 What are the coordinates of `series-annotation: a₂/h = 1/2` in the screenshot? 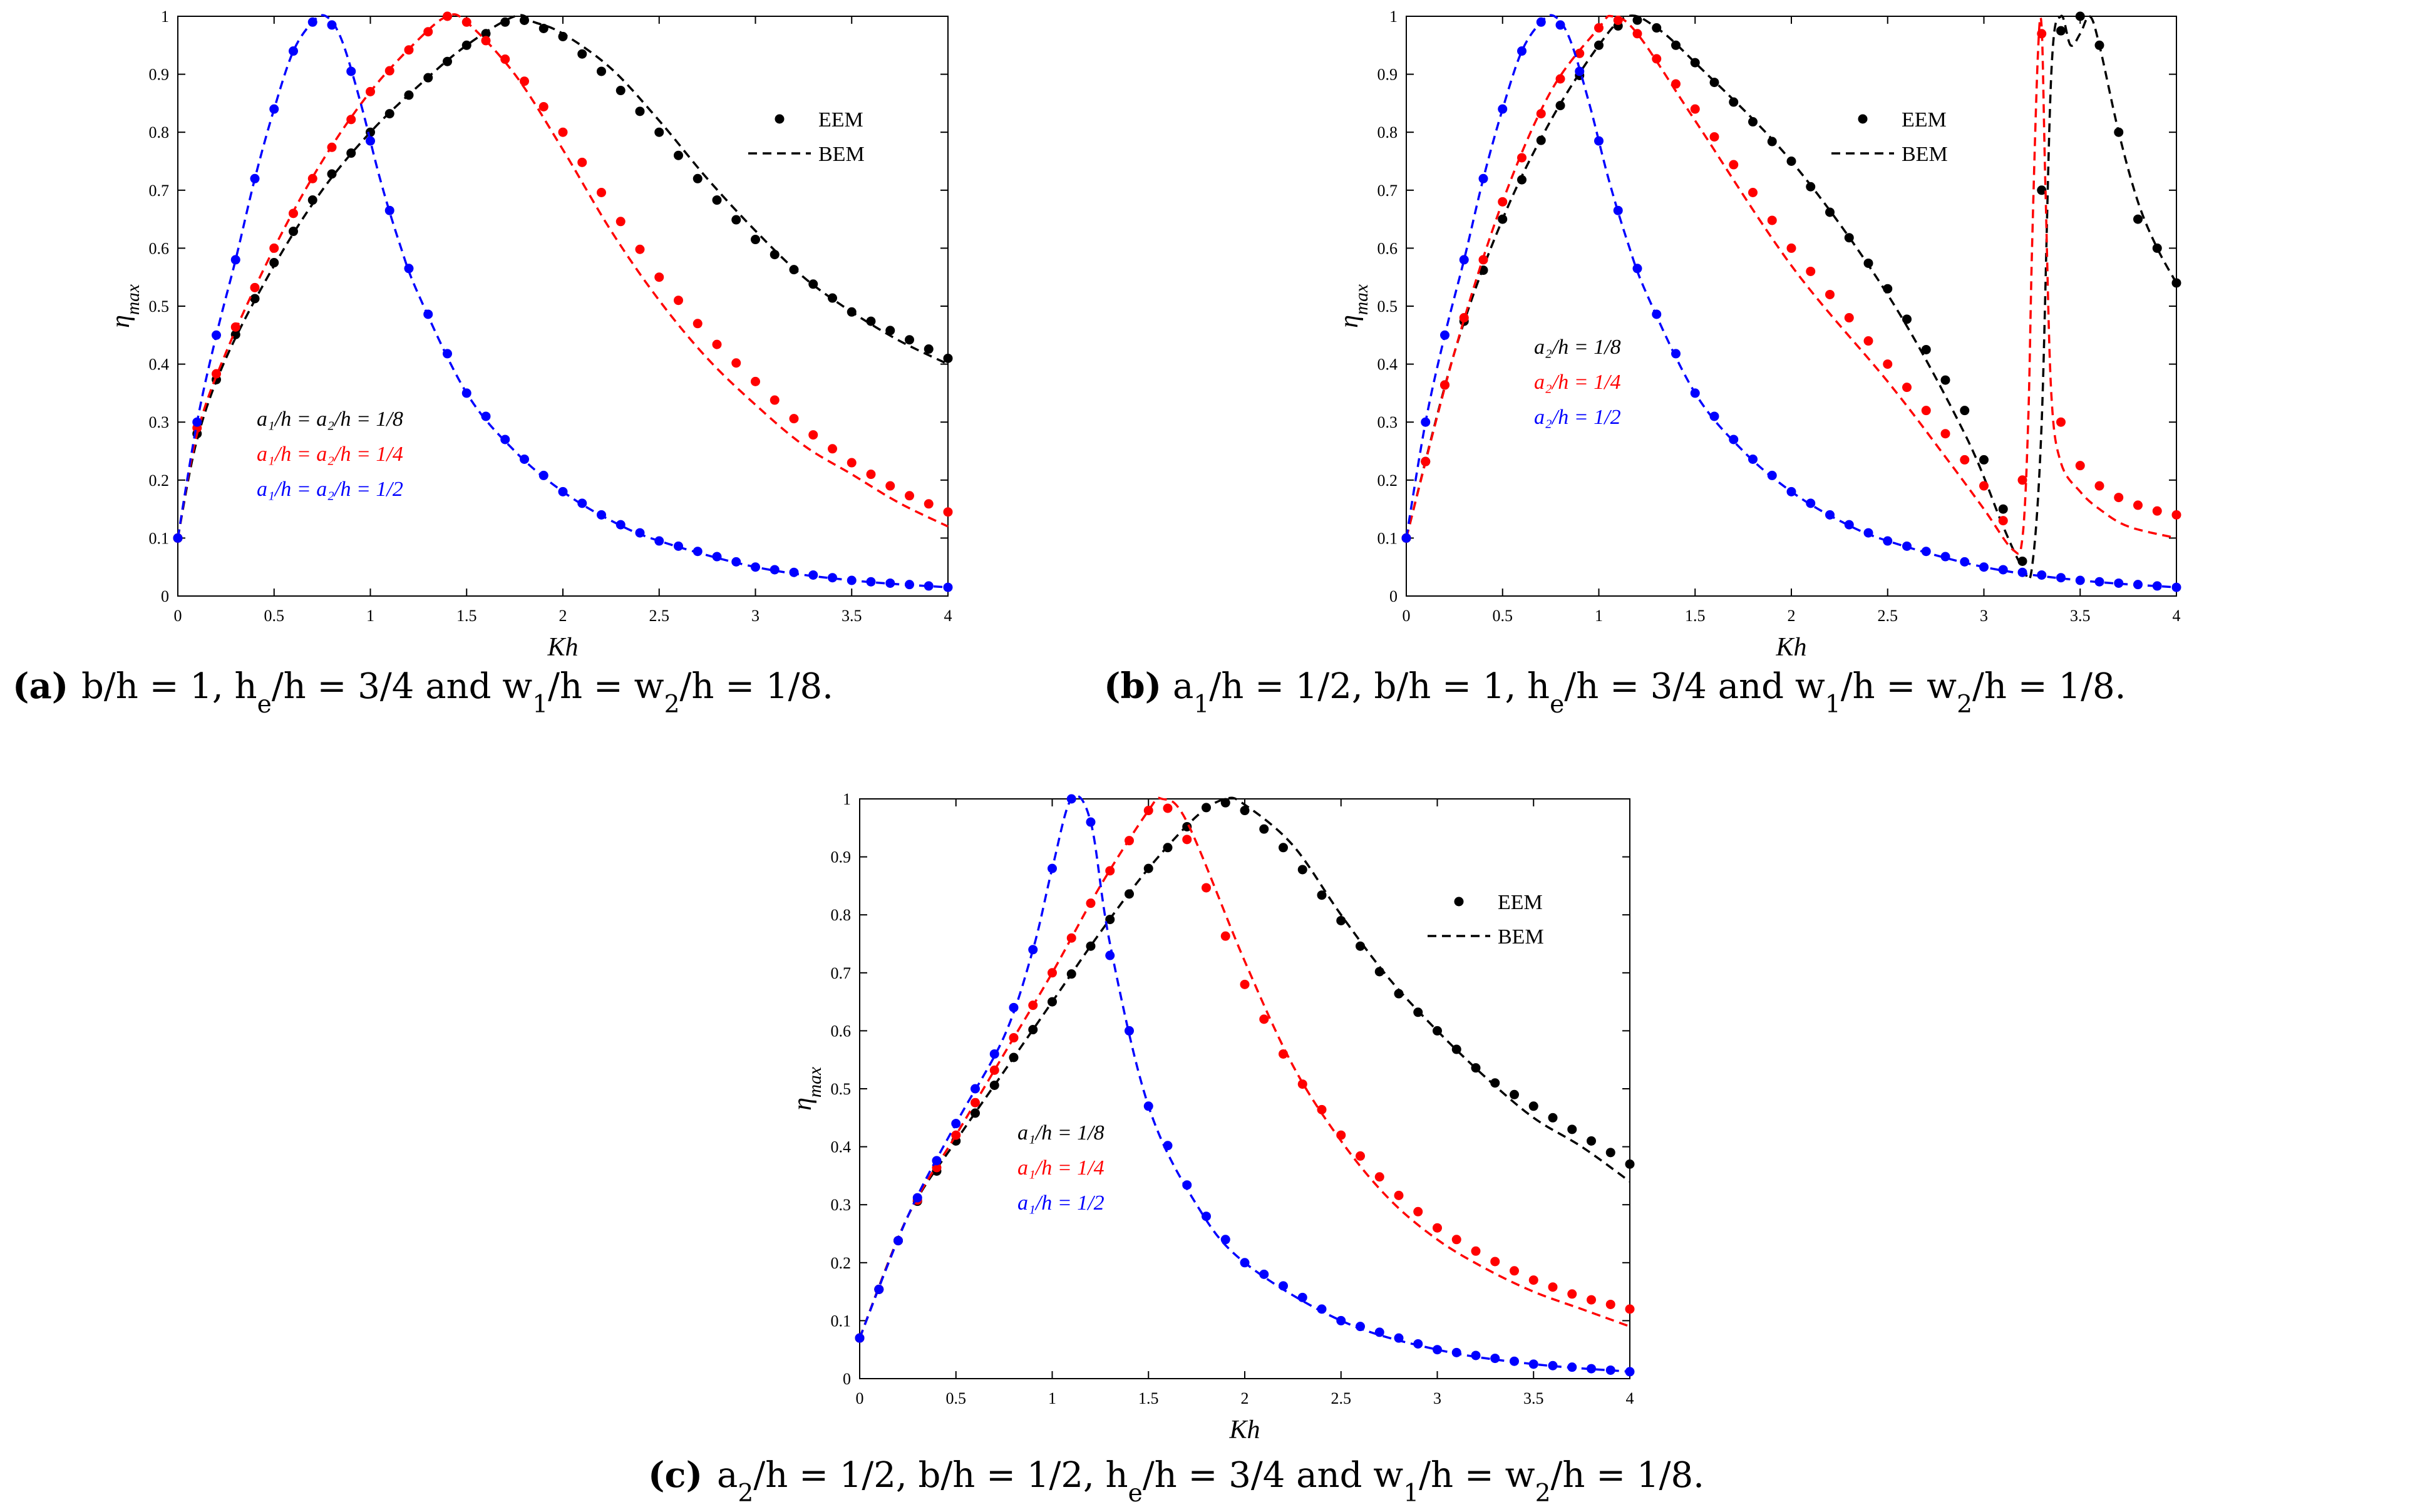 It's located at (1577, 418).